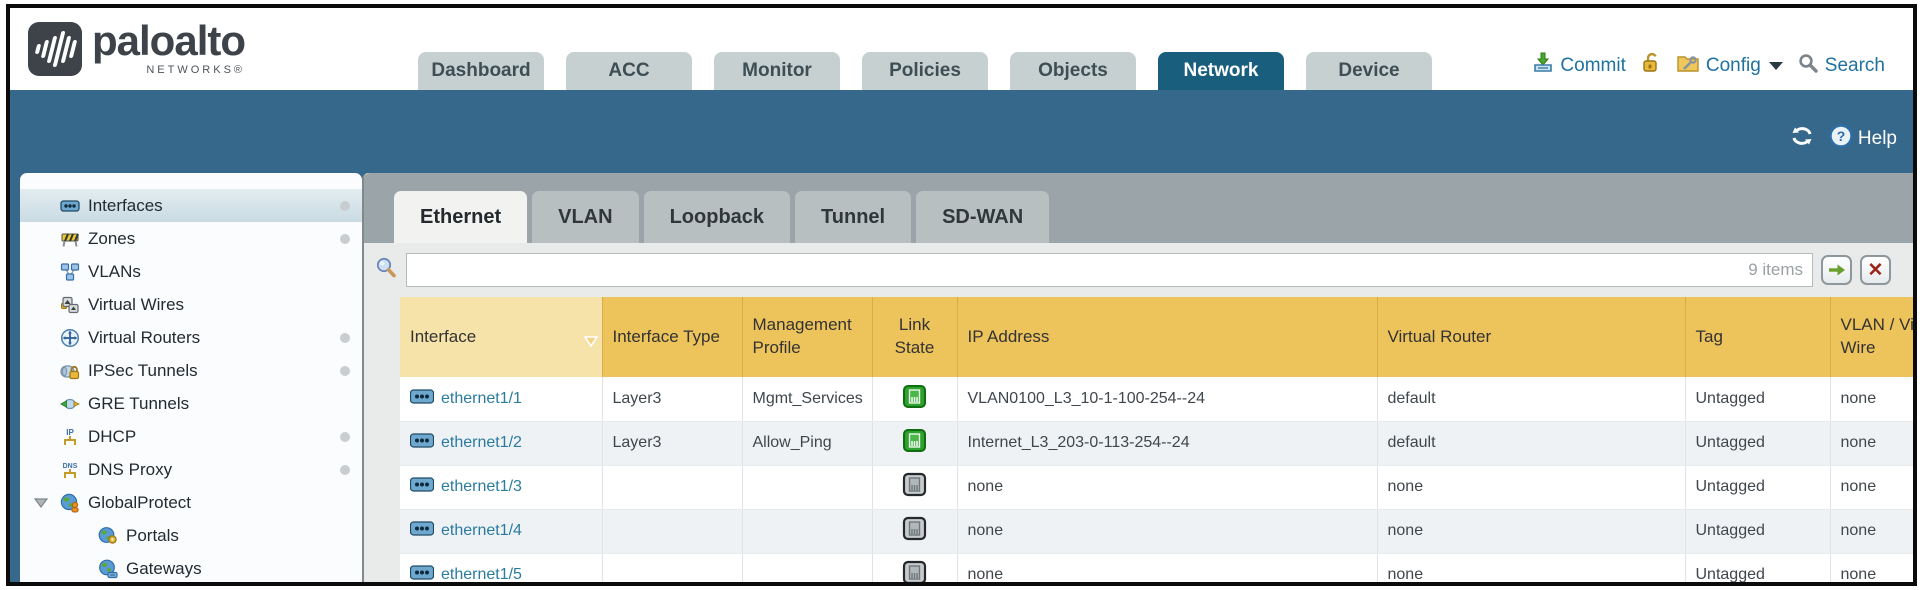  I want to click on tab-device: Device, so click(1369, 71).